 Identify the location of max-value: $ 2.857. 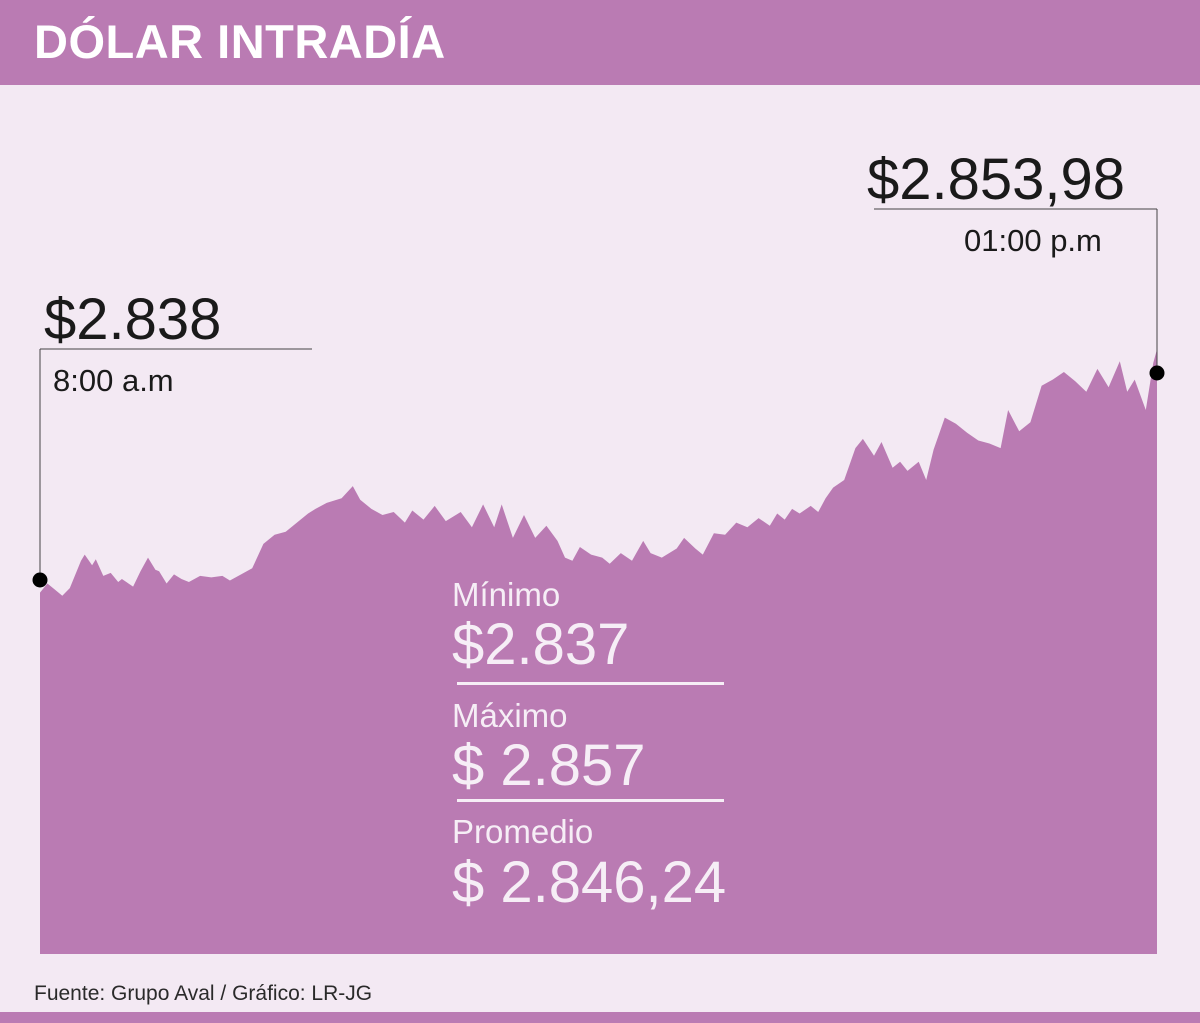
(549, 765).